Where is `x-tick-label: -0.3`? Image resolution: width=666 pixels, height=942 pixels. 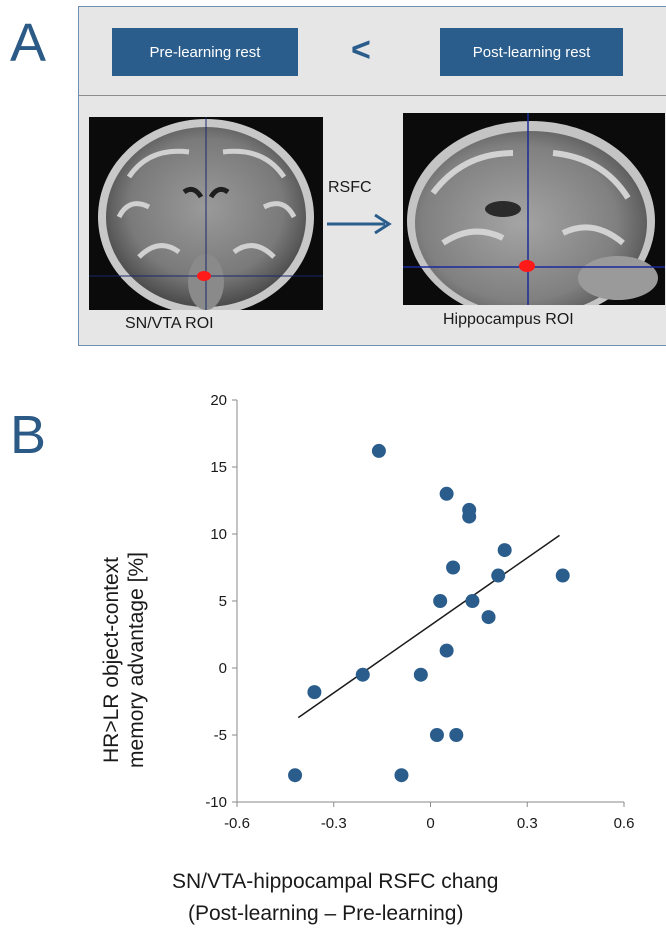 x-tick-label: -0.3 is located at coordinates (334, 823).